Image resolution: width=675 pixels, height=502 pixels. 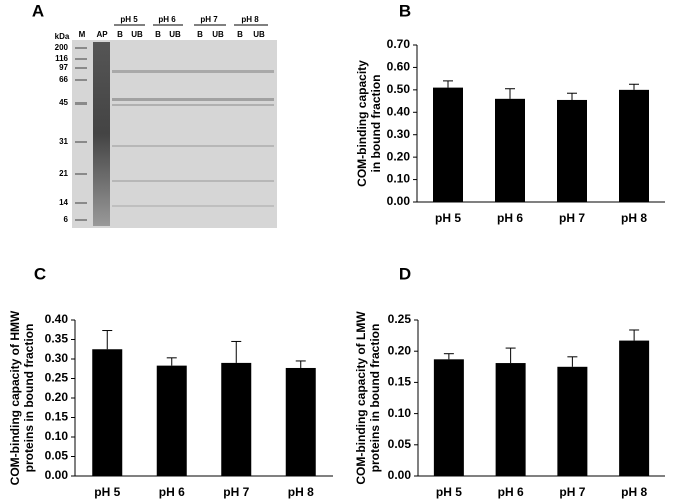 I want to click on marker-label: 116, so click(x=61, y=58).